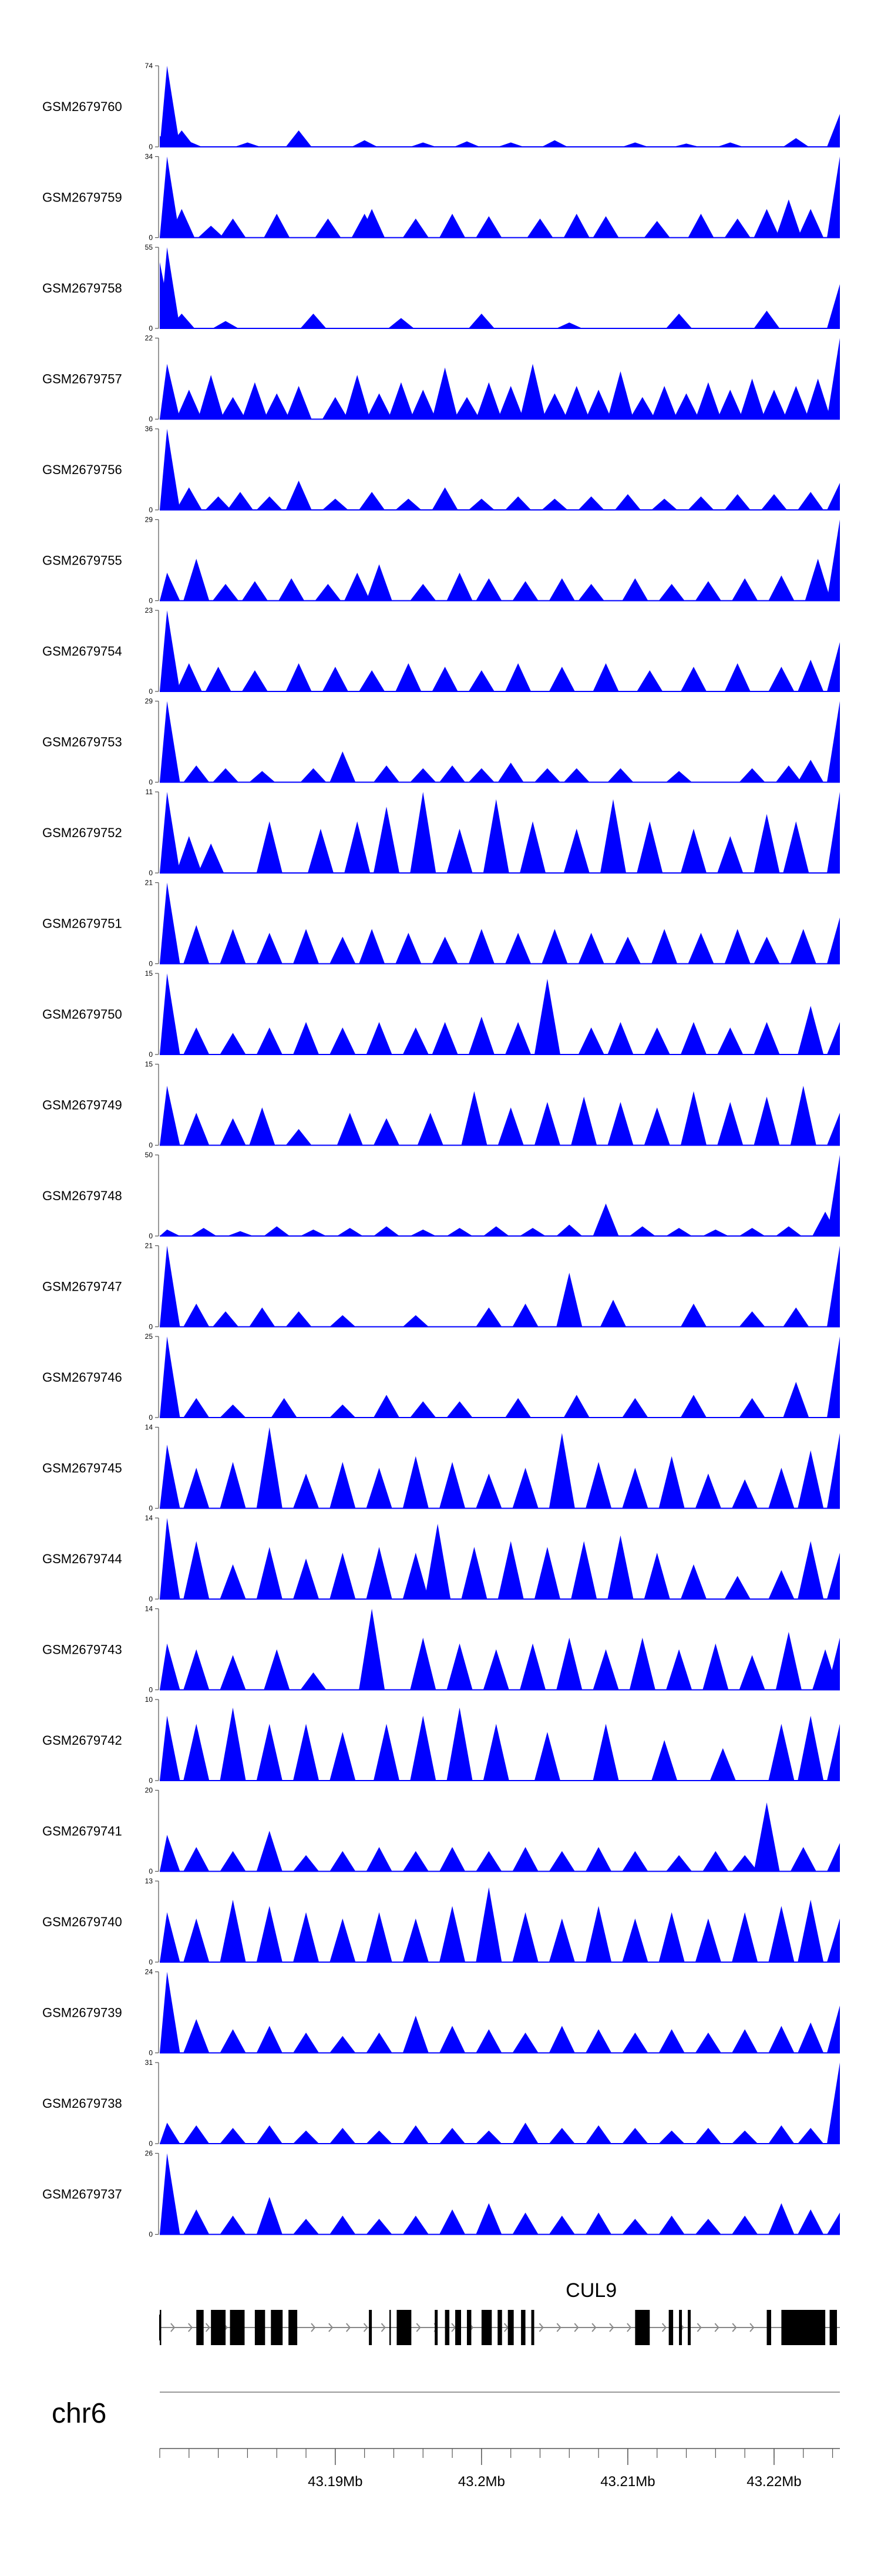 The height and width of the screenshot is (2576, 881). What do you see at coordinates (82, 1105) in the screenshot?
I see `track-label: GSM2679749` at bounding box center [82, 1105].